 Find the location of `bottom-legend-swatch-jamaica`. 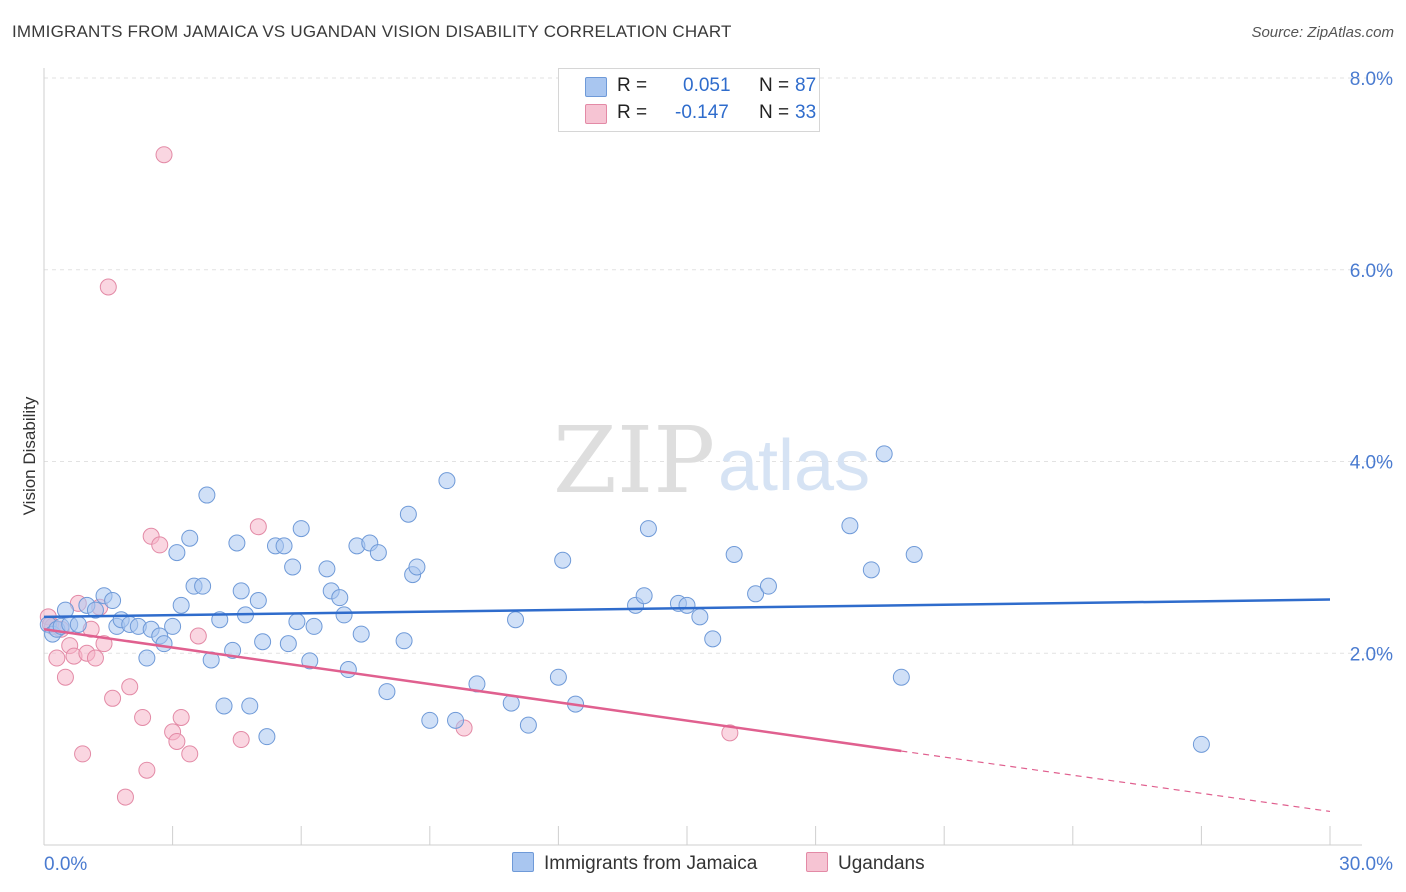

bottom-legend-swatch-jamaica is located at coordinates (523, 862).